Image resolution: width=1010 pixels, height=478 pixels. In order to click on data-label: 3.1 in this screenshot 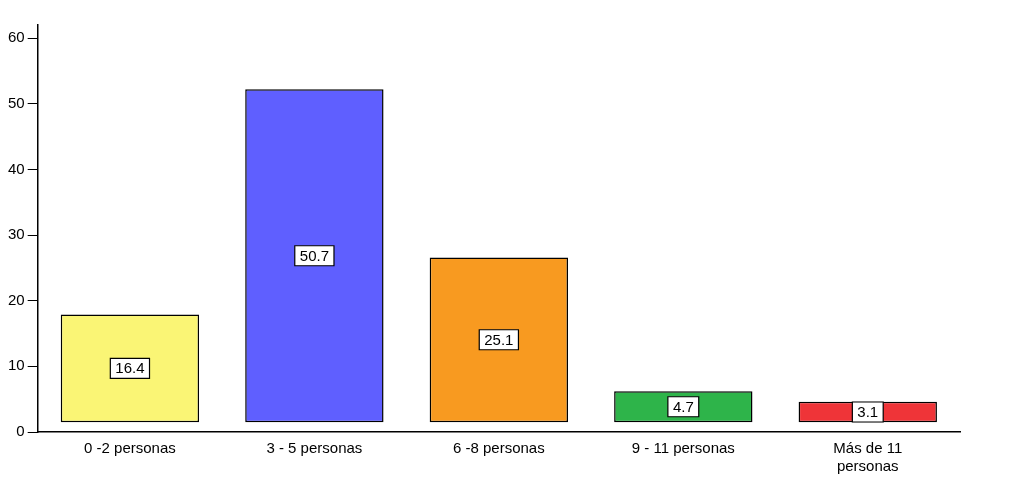, I will do `click(868, 412)`.